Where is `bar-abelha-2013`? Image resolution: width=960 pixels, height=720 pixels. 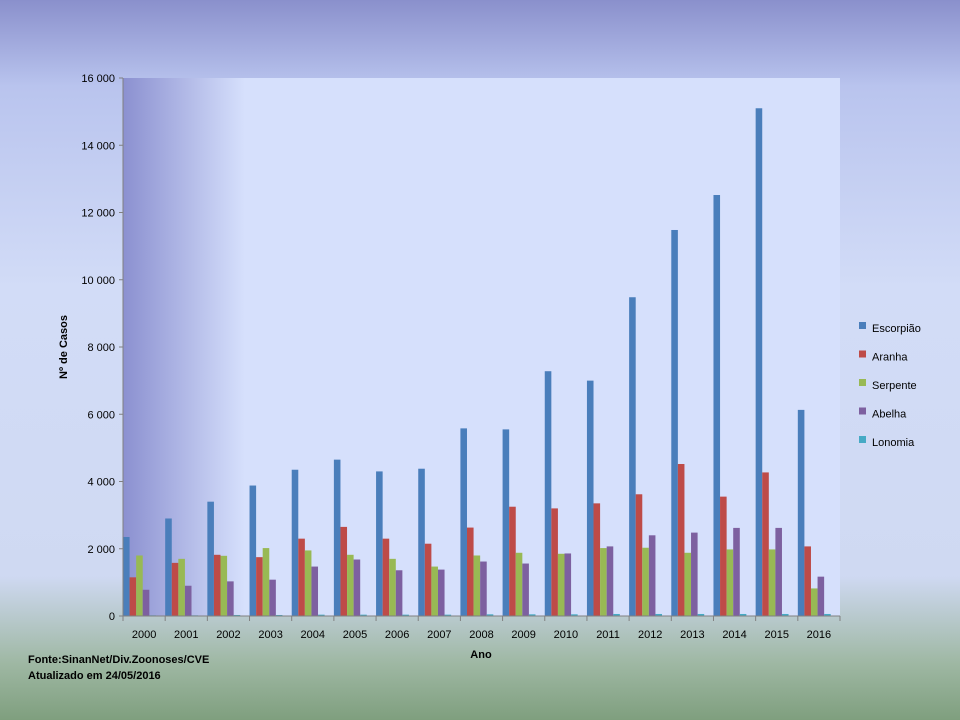
bar-abelha-2013 is located at coordinates (694, 574).